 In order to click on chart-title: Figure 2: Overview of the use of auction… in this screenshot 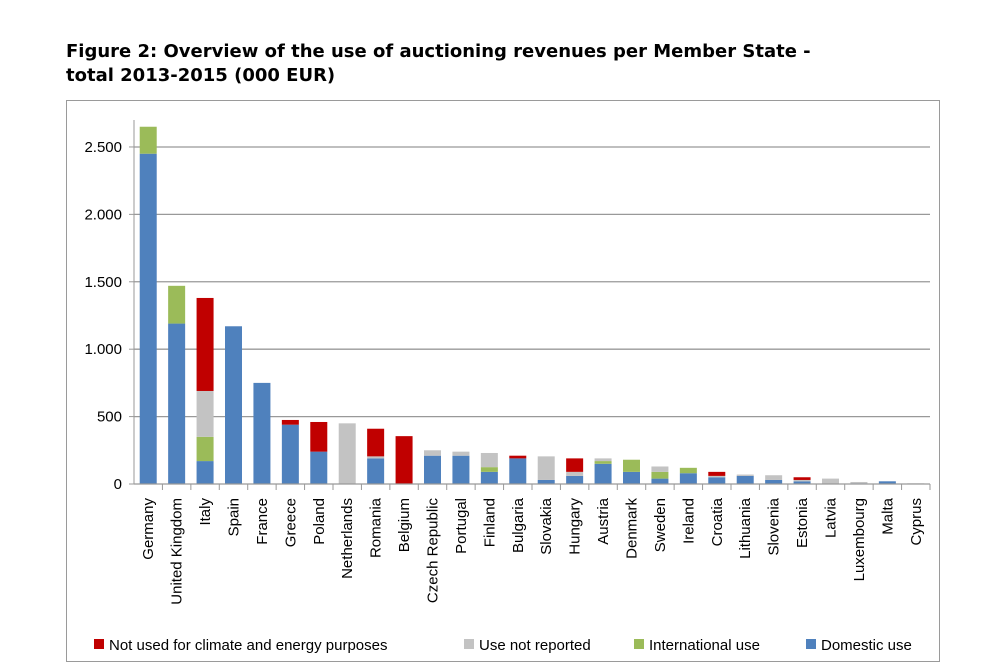, I will do `click(438, 63)`.